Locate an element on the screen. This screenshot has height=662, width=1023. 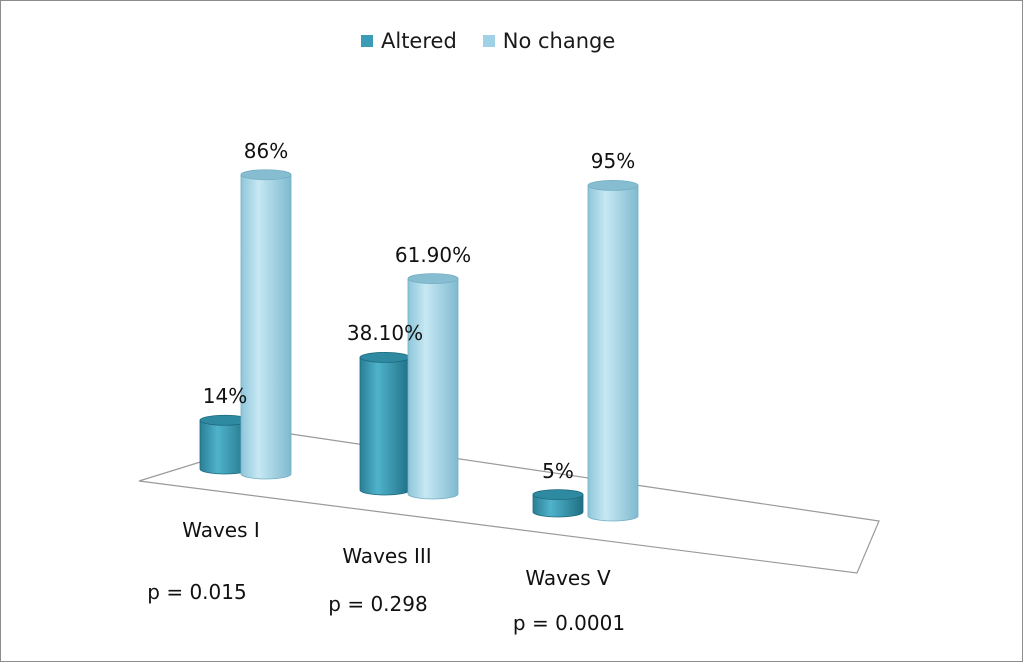
legend-swatch-no-change is located at coordinates (488, 41).